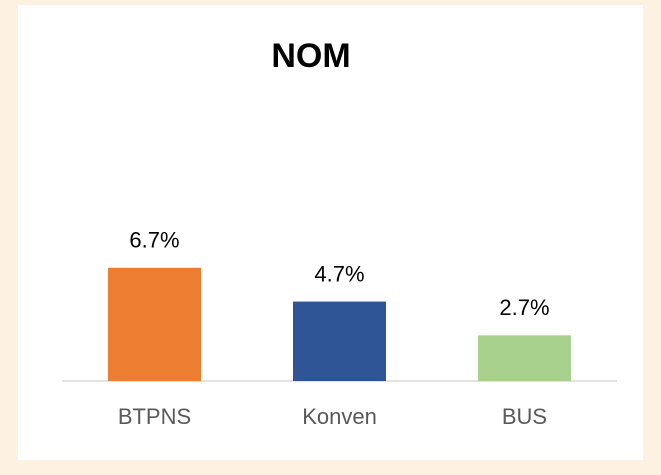 This screenshot has width=661, height=475. What do you see at coordinates (310, 56) in the screenshot?
I see `chart-title: NOM` at bounding box center [310, 56].